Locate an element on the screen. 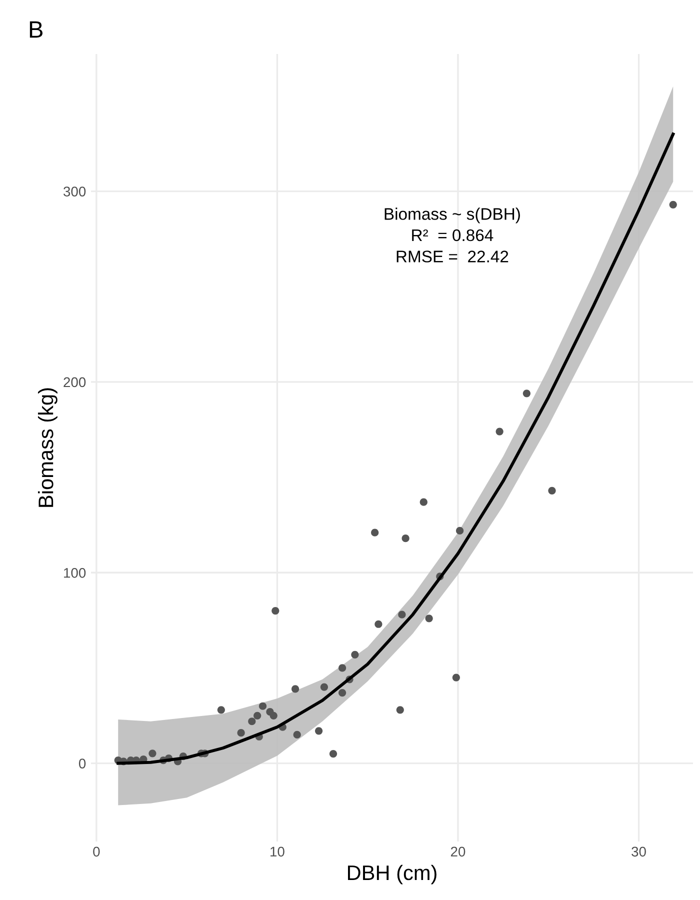 The height and width of the screenshot is (900, 700). annotation: R² = 0.864 is located at coordinates (453, 235).